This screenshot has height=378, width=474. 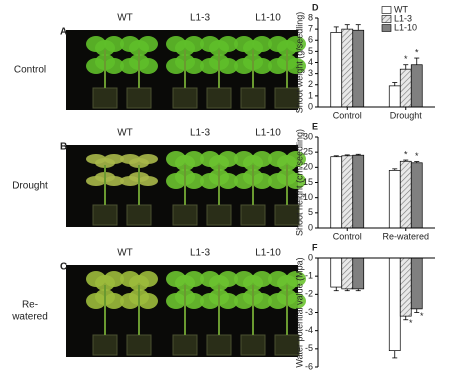 What do you see at coordinates (315, 126) in the screenshot?
I see `panel-label: E` at bounding box center [315, 126].